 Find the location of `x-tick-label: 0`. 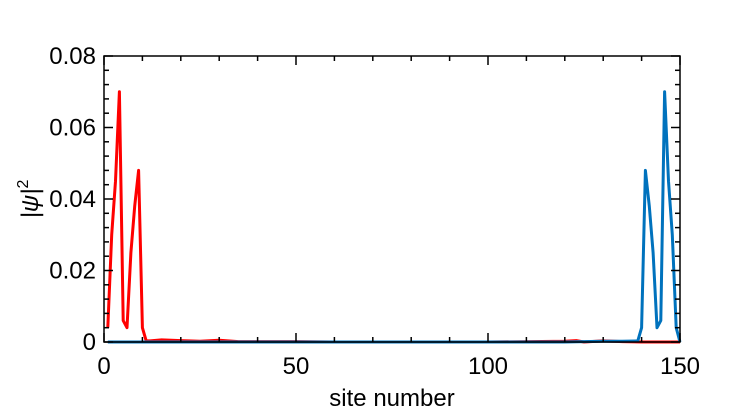

x-tick-label: 0 is located at coordinates (103, 366).